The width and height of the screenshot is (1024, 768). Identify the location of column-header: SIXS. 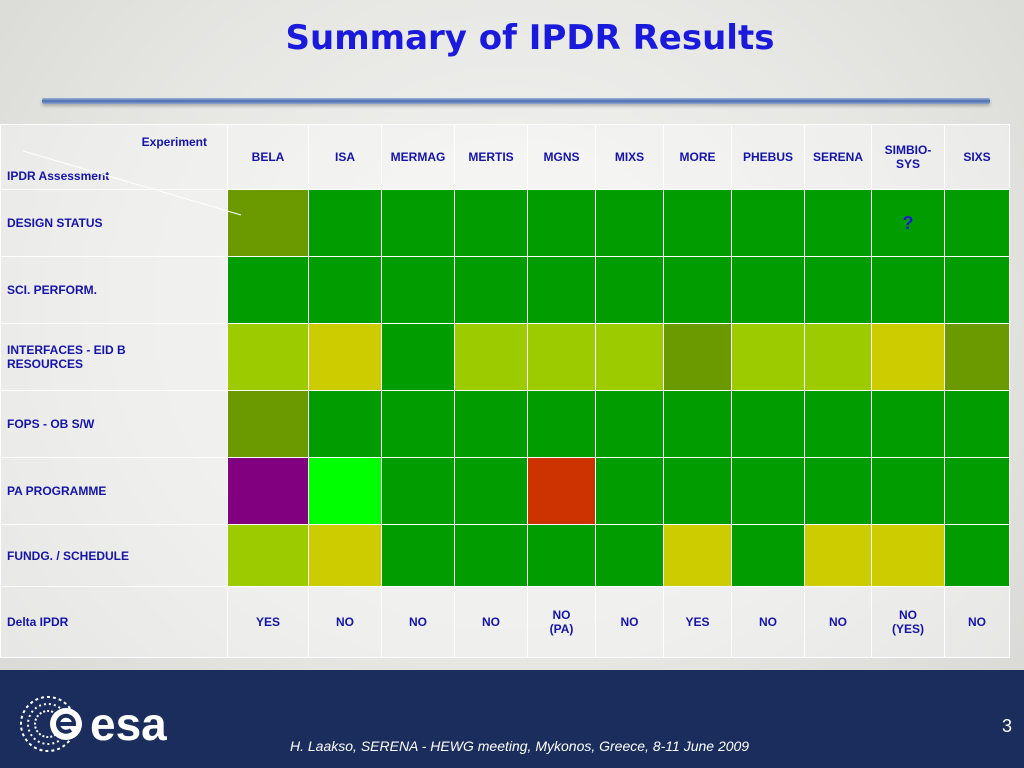
(977, 157).